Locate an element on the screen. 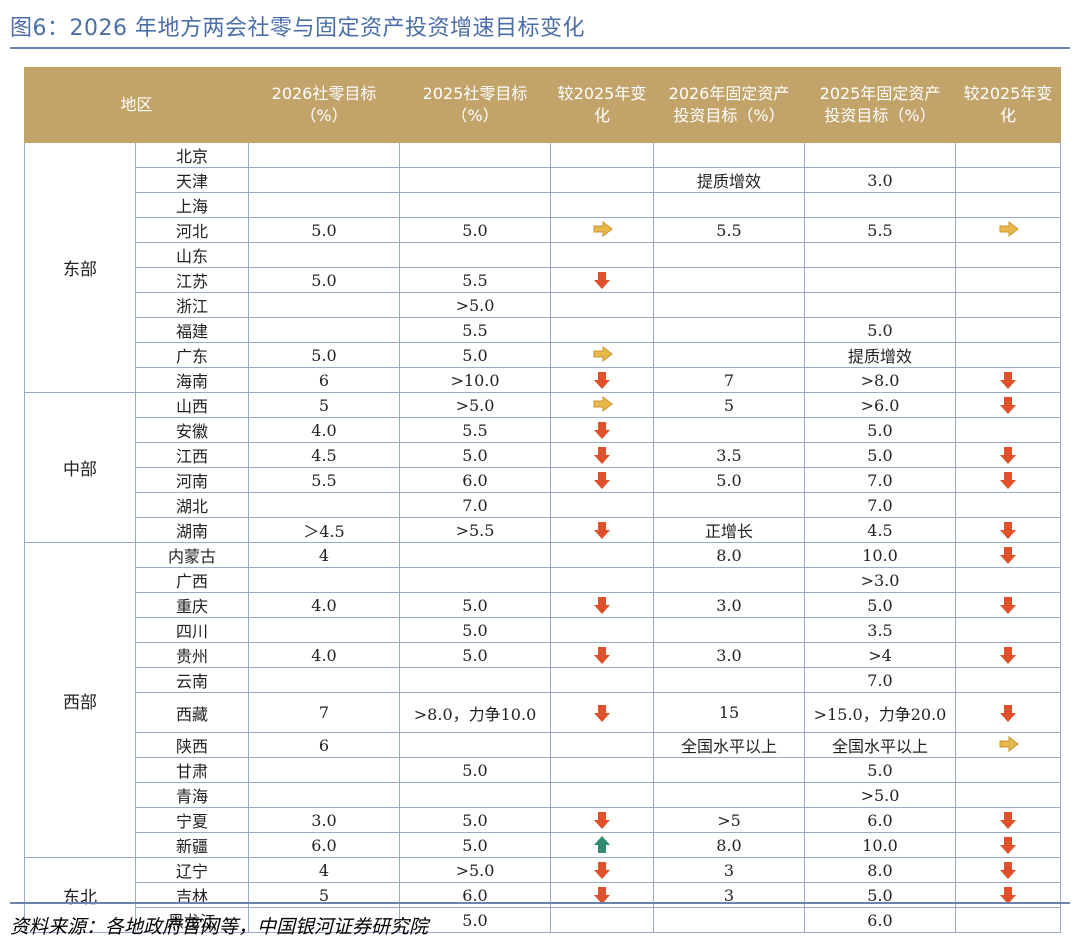  table-row: 安徽 4.0 5.5 5.0 is located at coordinates (543, 430).